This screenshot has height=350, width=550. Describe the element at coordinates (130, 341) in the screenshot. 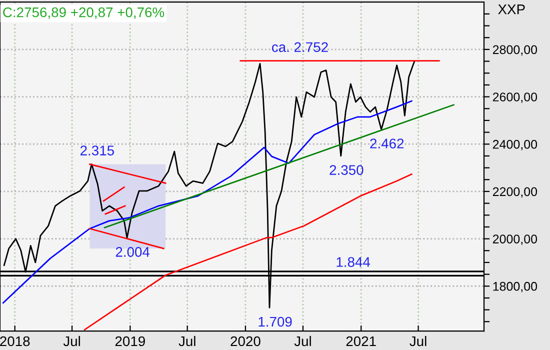

I see `x-tick-label: 2019` at that location.